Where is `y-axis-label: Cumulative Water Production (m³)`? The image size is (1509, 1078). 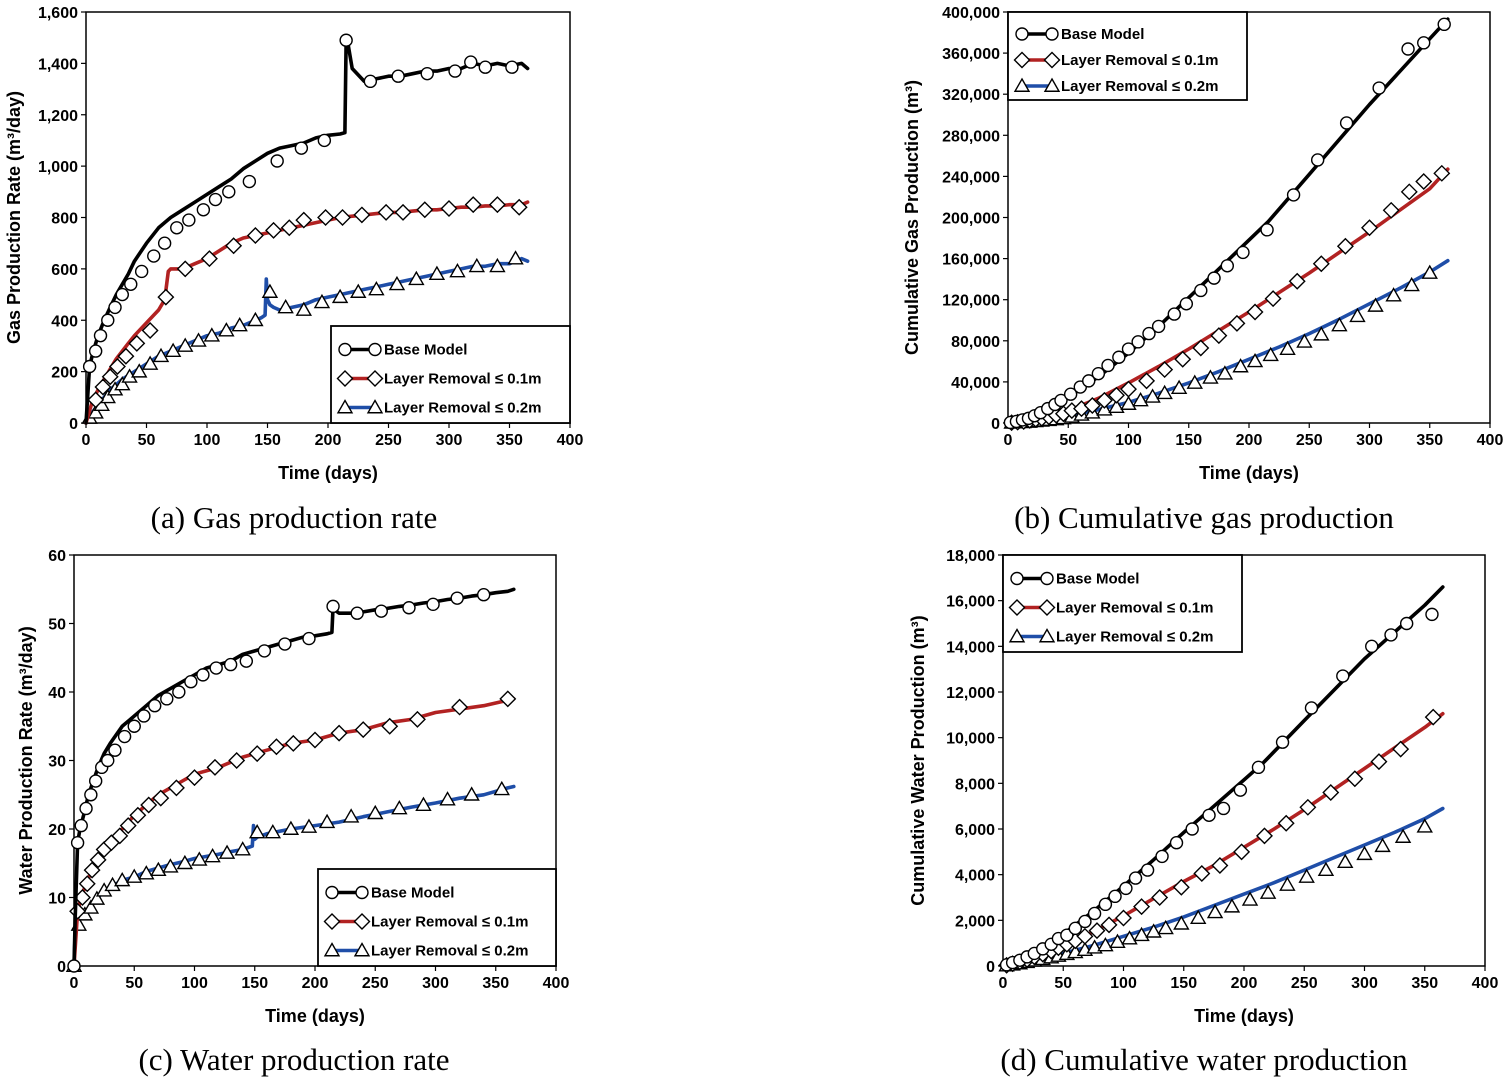
y-axis-label: Cumulative Water Production (m³) is located at coordinates (918, 760).